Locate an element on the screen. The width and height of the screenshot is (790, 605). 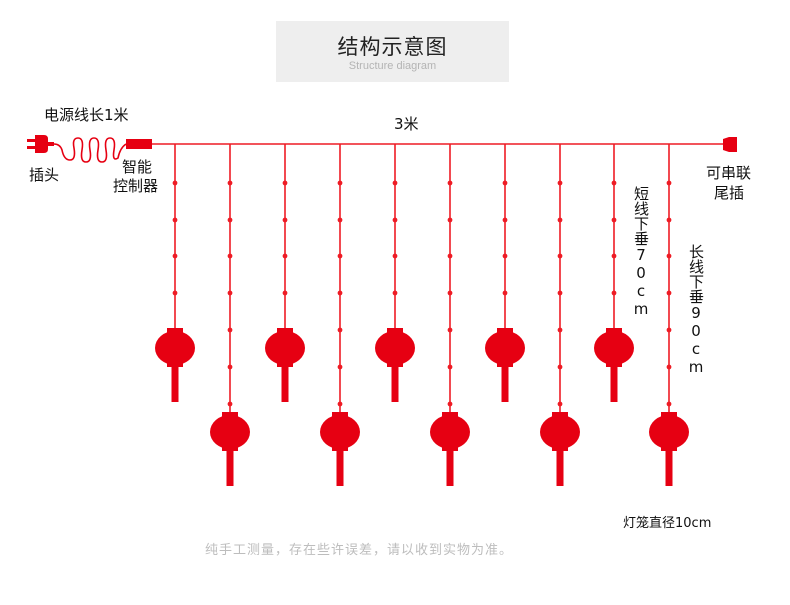
lantern-diameter-label: 灯笼直径10cm is located at coordinates (667, 523).